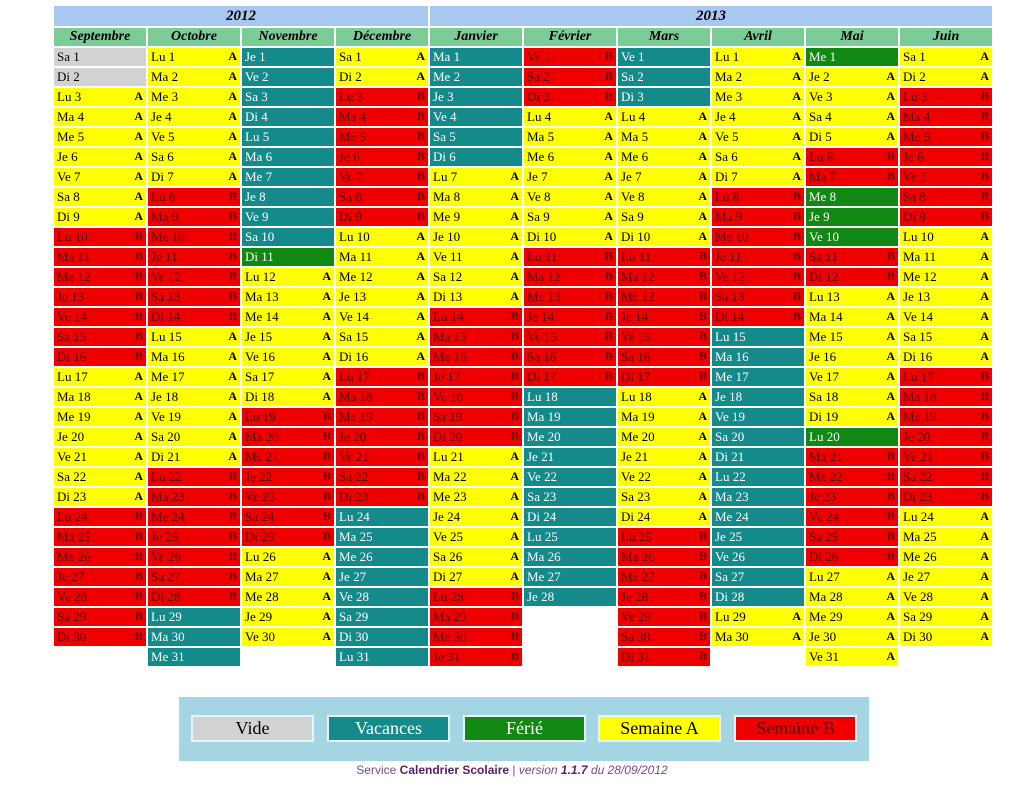  Describe the element at coordinates (570, 97) in the screenshot. I see `day-cell: Di 3 B` at that location.